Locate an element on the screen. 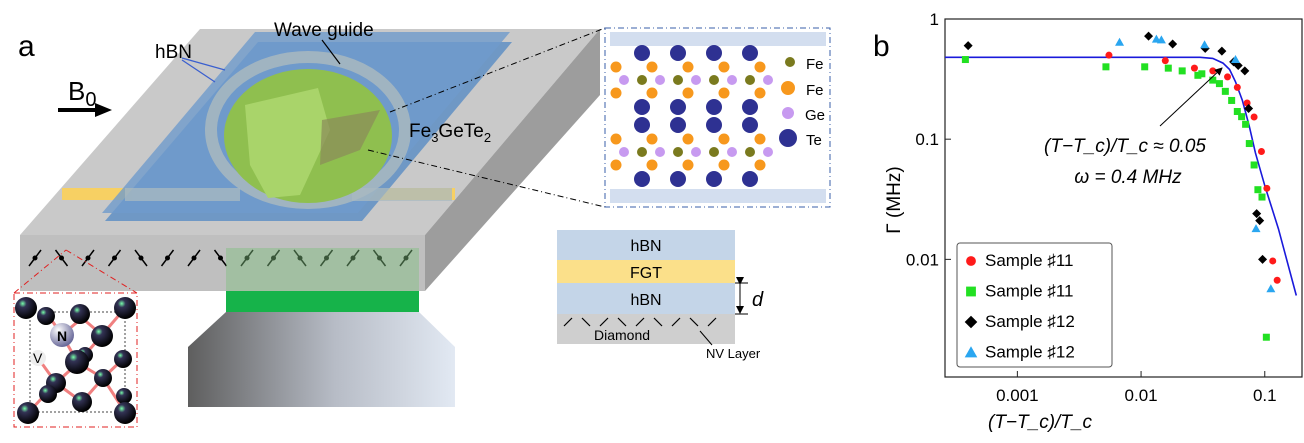  legend-fe2-dot is located at coordinates (788, 88).